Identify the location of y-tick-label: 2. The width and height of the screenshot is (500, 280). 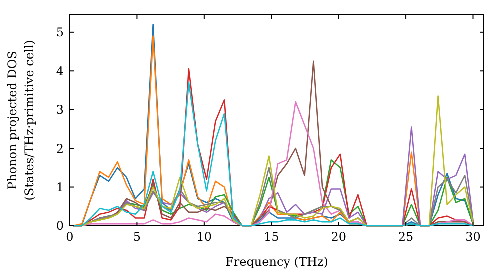
(60, 149).